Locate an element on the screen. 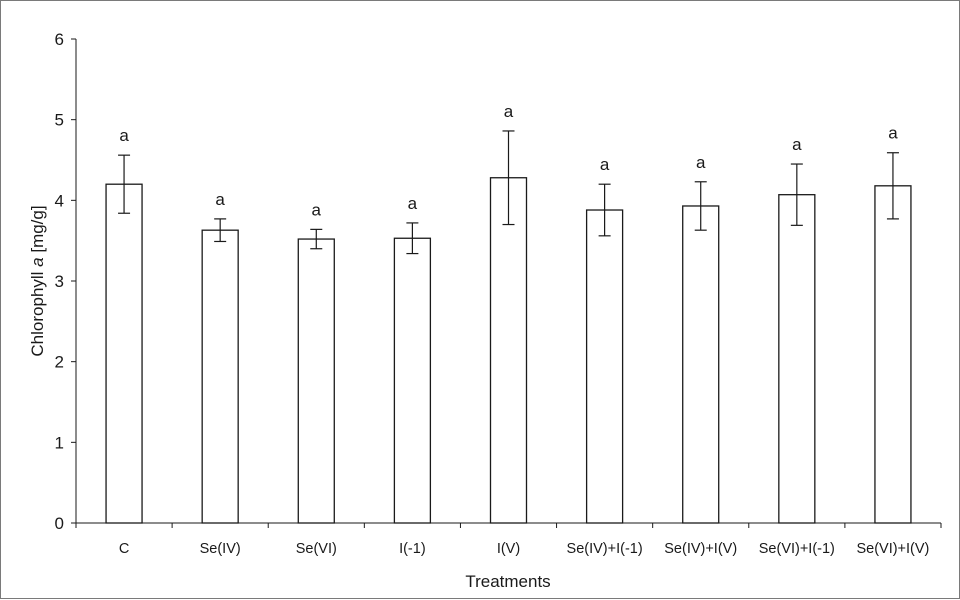 Image resolution: width=960 pixels, height=600 pixels. x-tick-label: C is located at coordinates (124, 549).